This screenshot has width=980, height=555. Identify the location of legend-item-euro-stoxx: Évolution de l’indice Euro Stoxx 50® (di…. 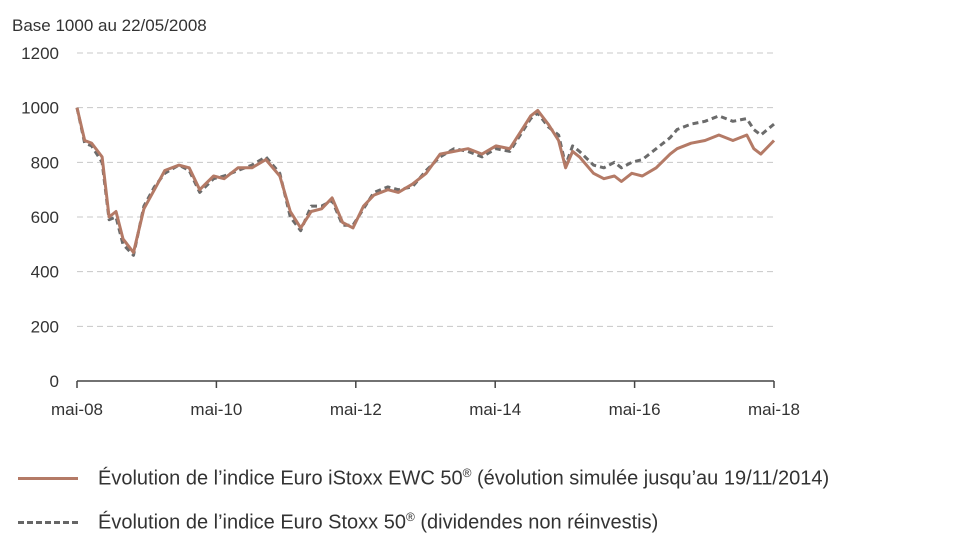
(338, 522).